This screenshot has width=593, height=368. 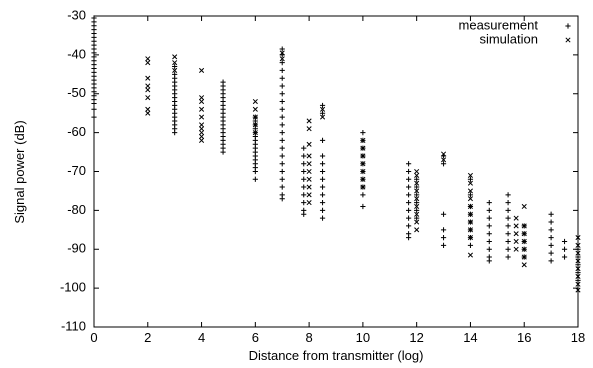 What do you see at coordinates (336, 355) in the screenshot?
I see `x-axis-label: Distance from transmitter (log)` at bounding box center [336, 355].